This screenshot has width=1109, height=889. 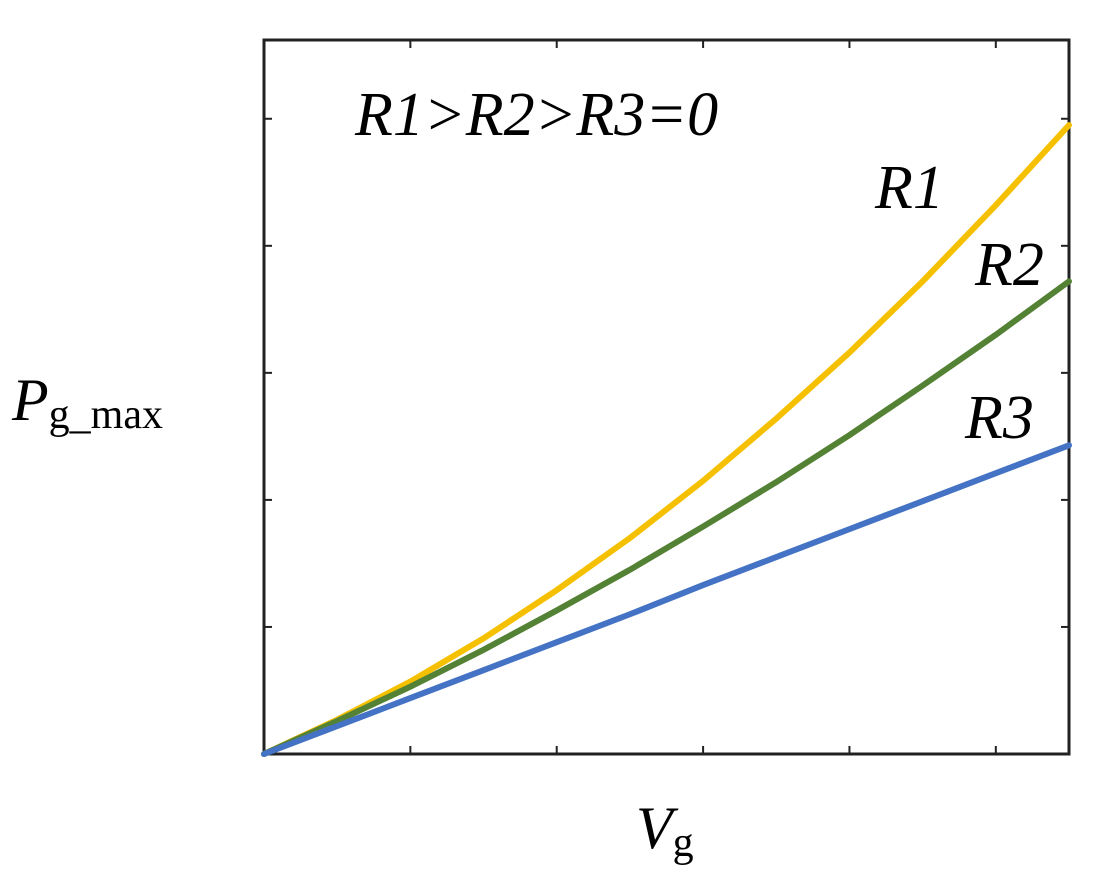 I want to click on y-label: Pg_max, so click(x=87, y=402).